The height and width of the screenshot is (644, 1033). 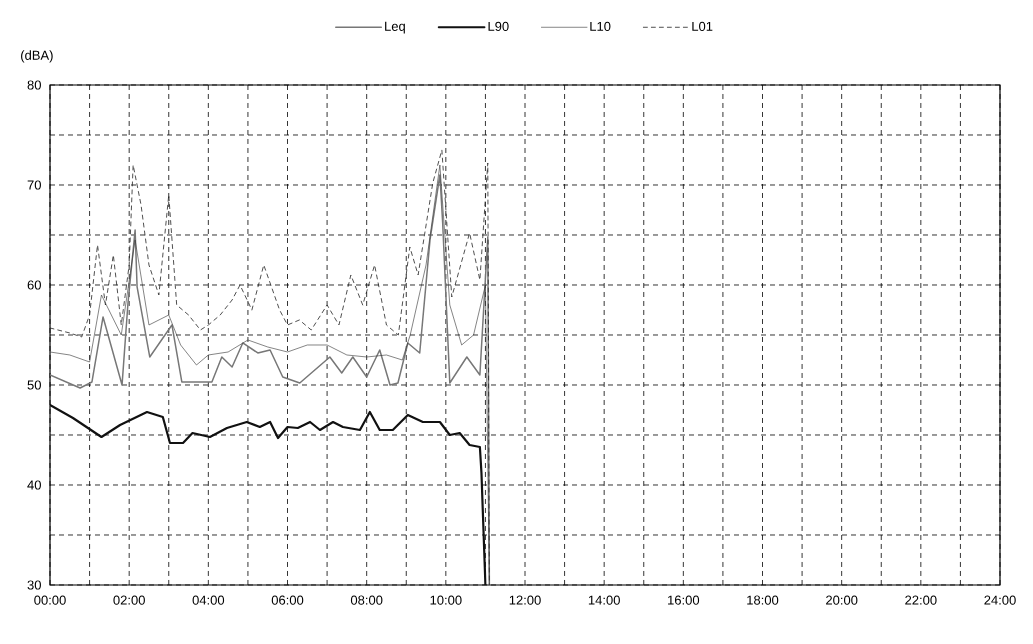 What do you see at coordinates (600, 26) in the screenshot?
I see `legend-label: L10` at bounding box center [600, 26].